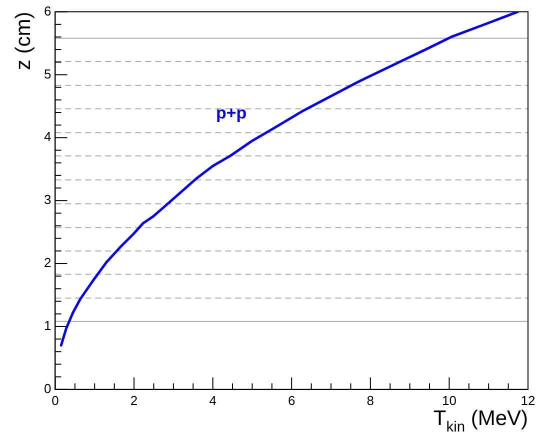  What do you see at coordinates (48, 388) in the screenshot?
I see `y-tick-label: 0` at bounding box center [48, 388].